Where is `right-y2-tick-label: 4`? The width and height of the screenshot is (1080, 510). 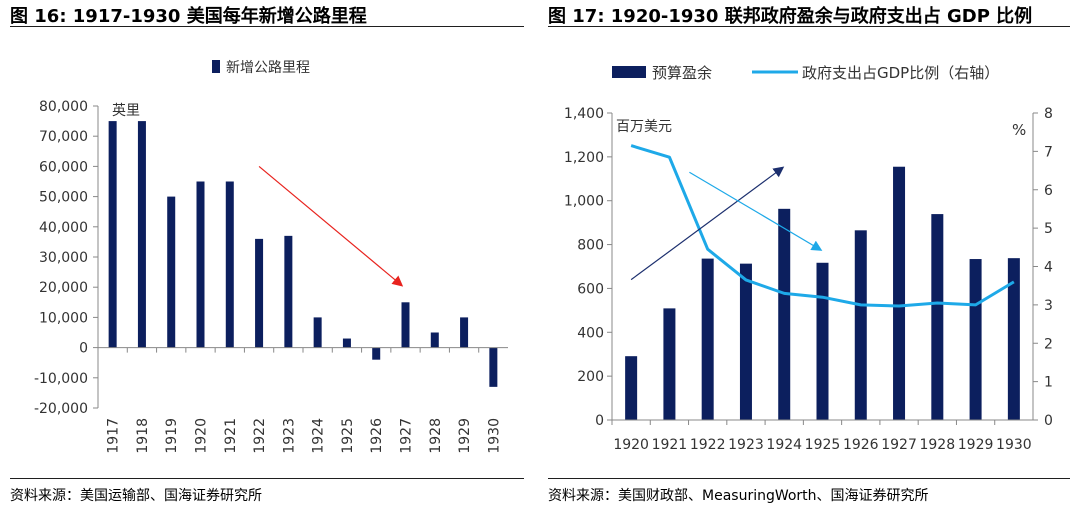
right-y2-tick-label: 4 is located at coordinates (1048, 268).